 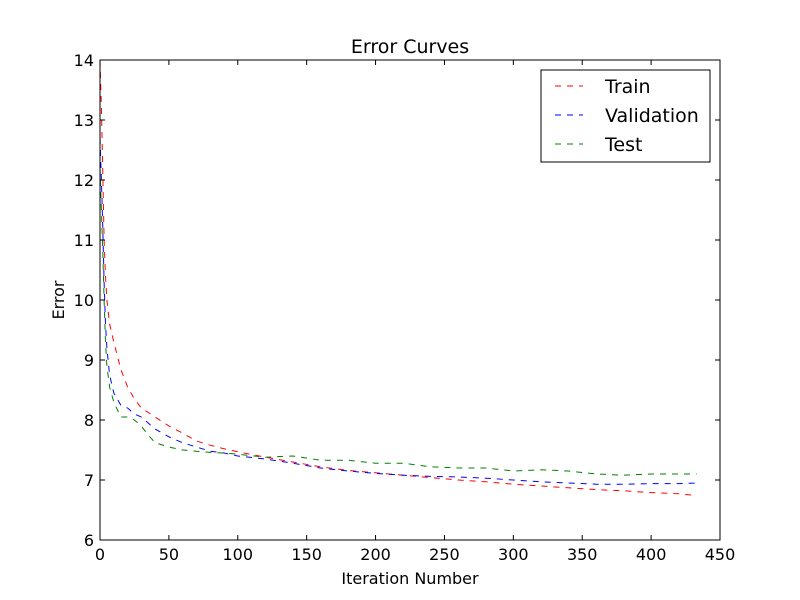 I want to click on x-tick-label: 250, so click(x=444, y=554).